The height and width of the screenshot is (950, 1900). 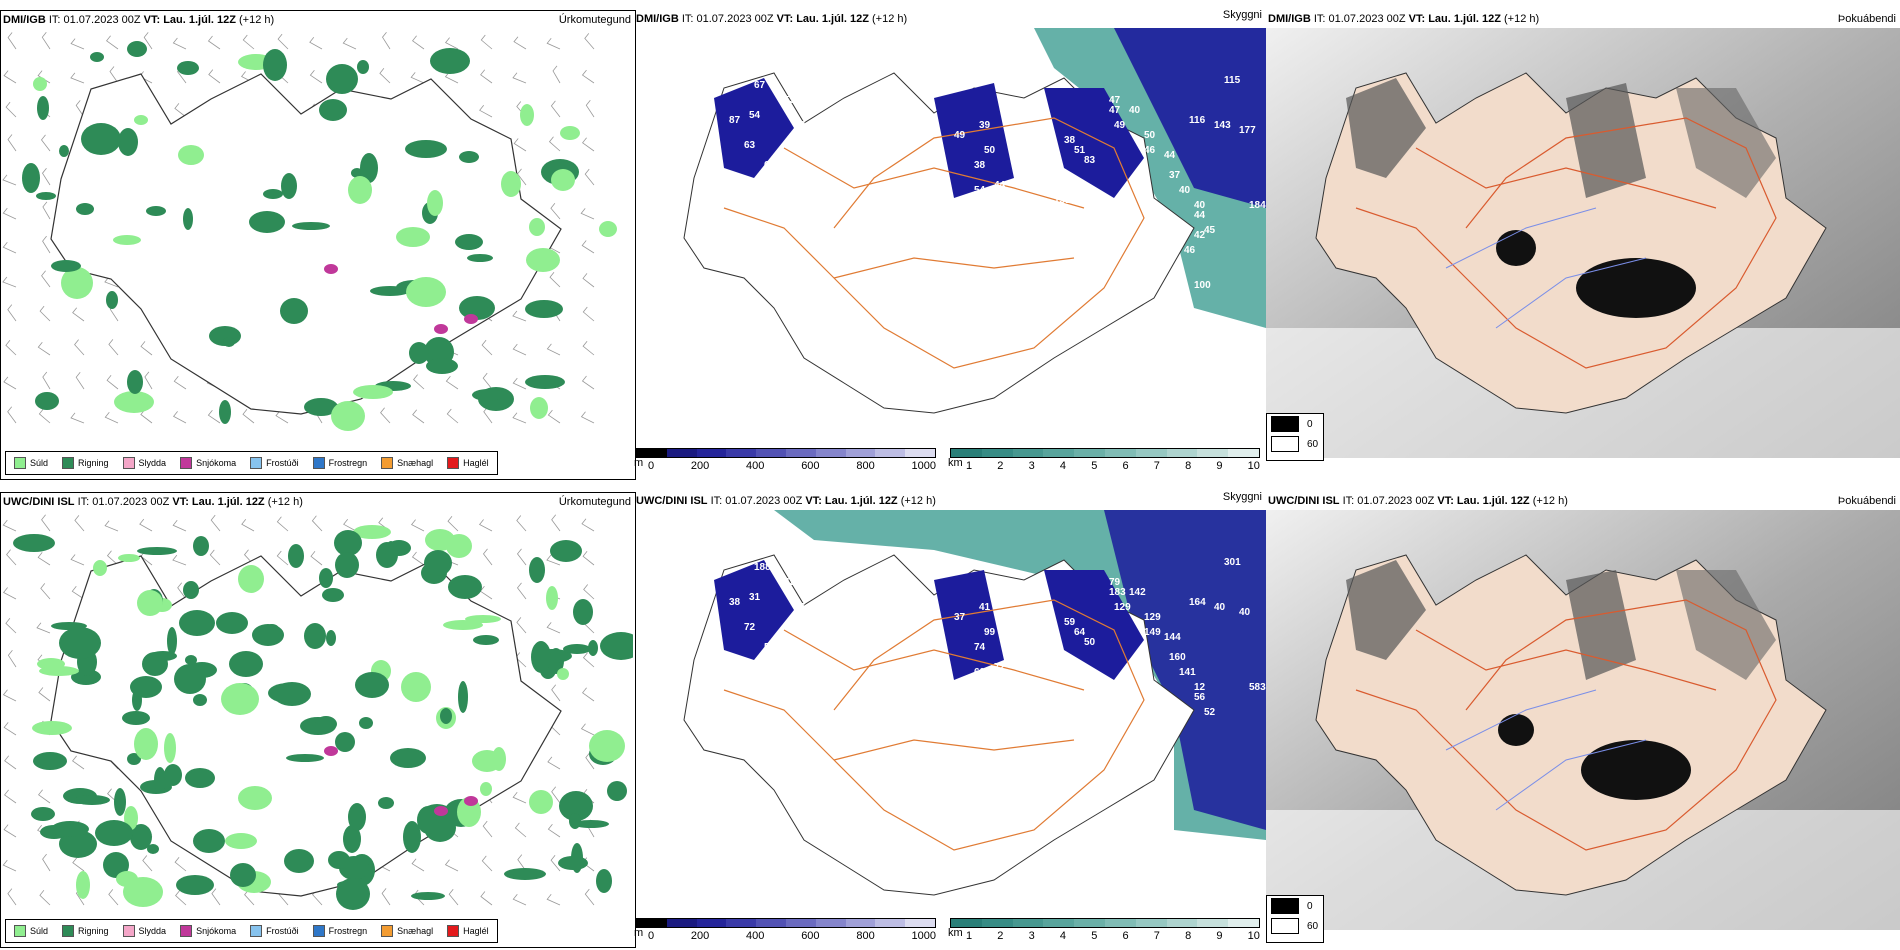 What do you see at coordinates (985, 607) in the screenshot?
I see `visibility-label: 41` at bounding box center [985, 607].